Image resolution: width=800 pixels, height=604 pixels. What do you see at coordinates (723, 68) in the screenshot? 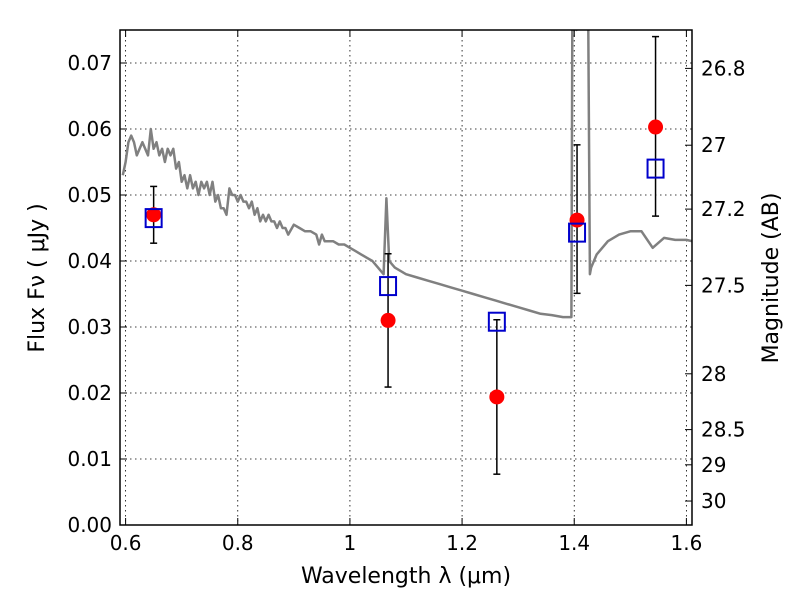
I see `right-y-tick-label: 26.8` at bounding box center [723, 68].